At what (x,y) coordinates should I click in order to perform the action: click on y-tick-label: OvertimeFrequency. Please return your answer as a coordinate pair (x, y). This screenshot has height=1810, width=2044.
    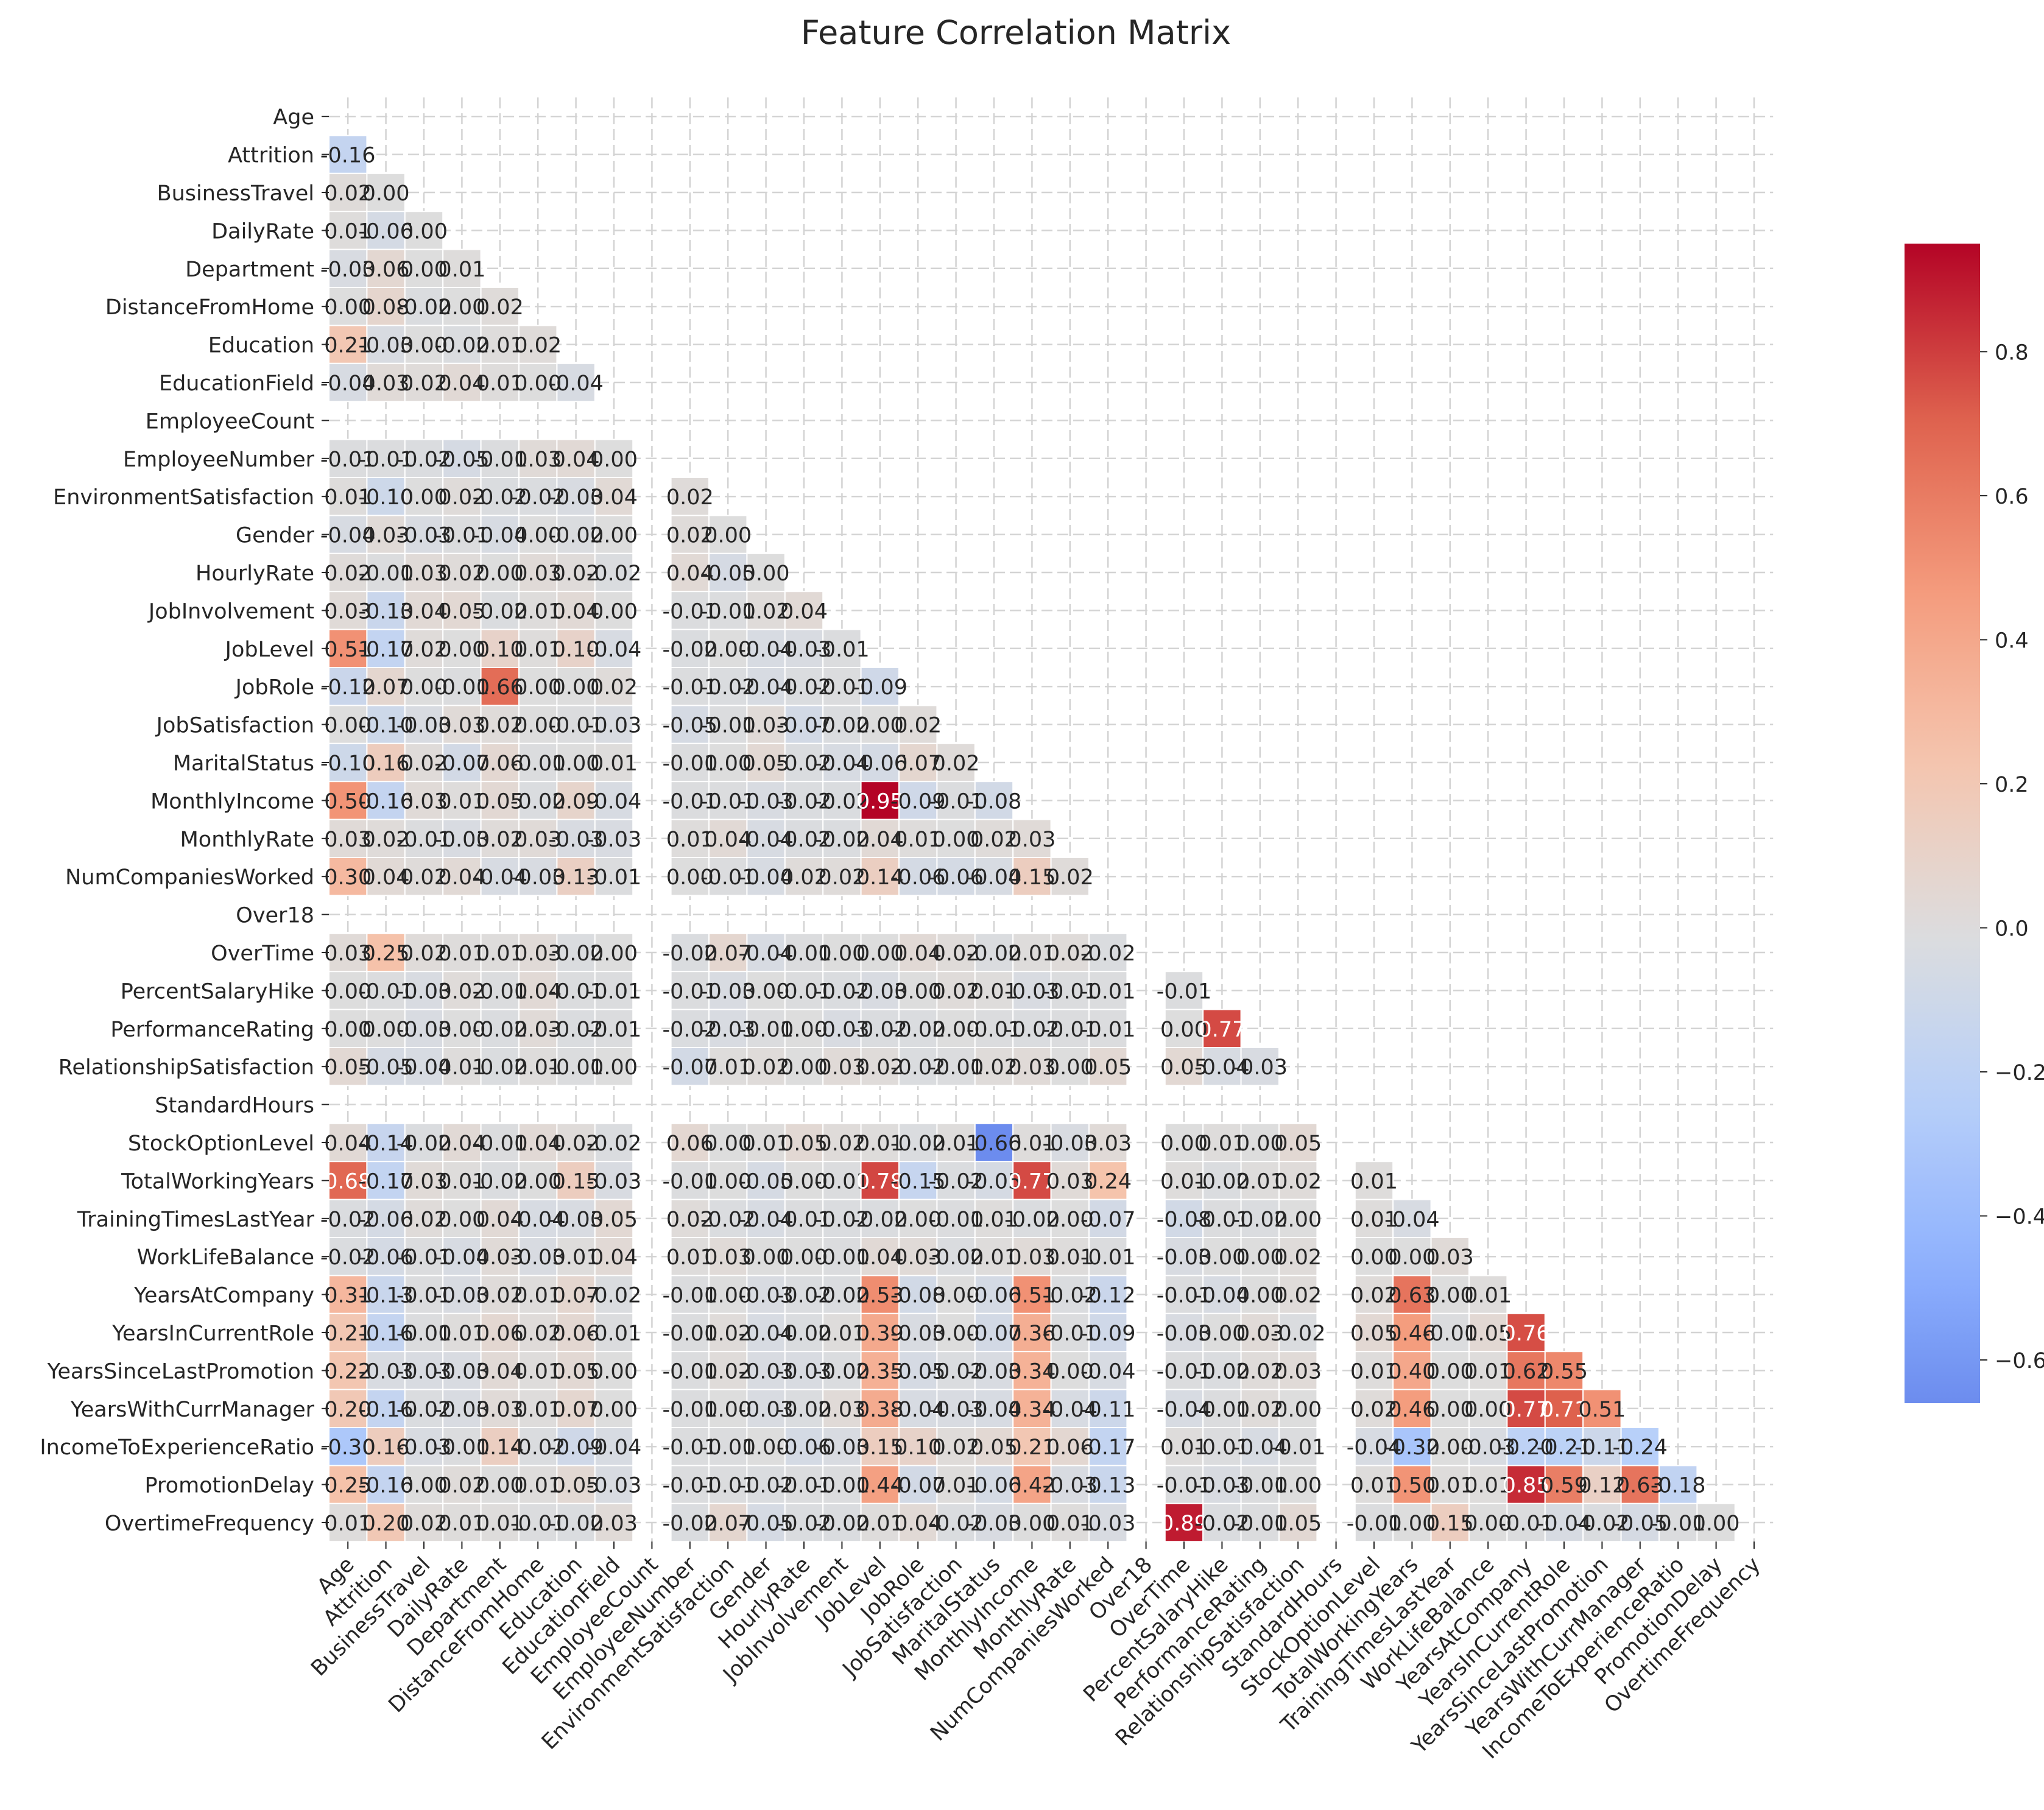
    Looking at the image, I should click on (209, 1524).